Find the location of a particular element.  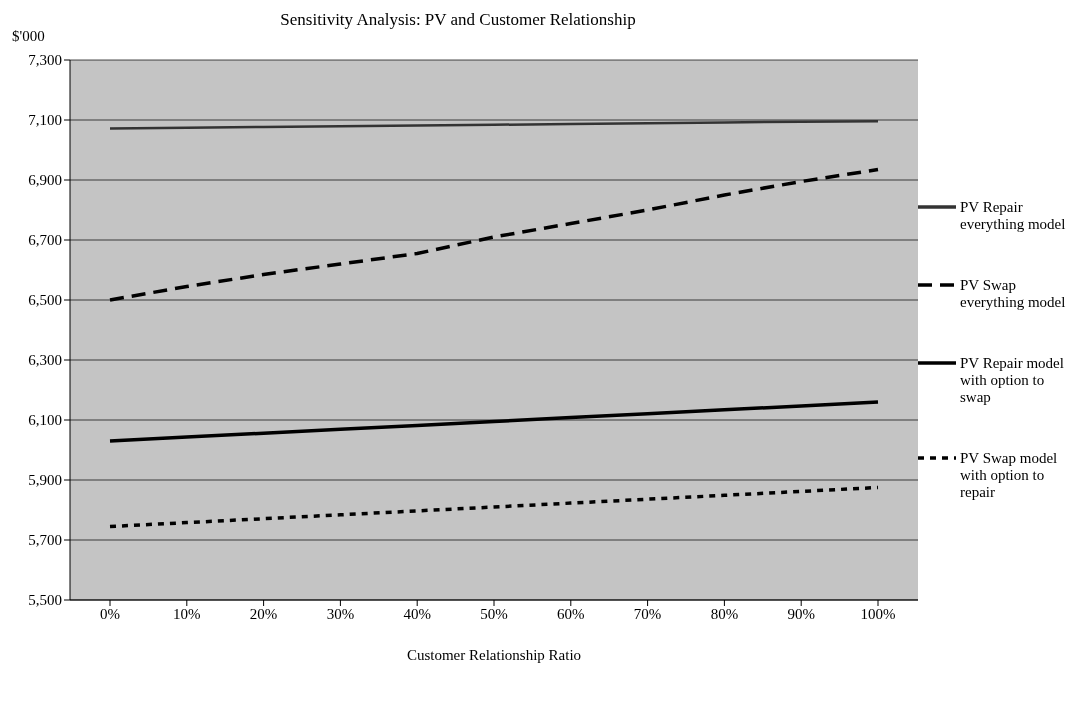

y-tick-label: 6,700 is located at coordinates (45, 240).